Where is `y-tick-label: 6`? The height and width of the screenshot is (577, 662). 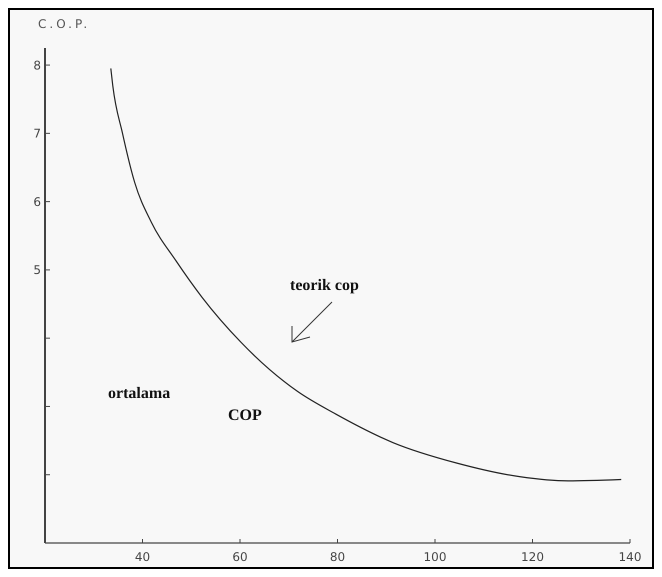 y-tick-label: 6 is located at coordinates (37, 201).